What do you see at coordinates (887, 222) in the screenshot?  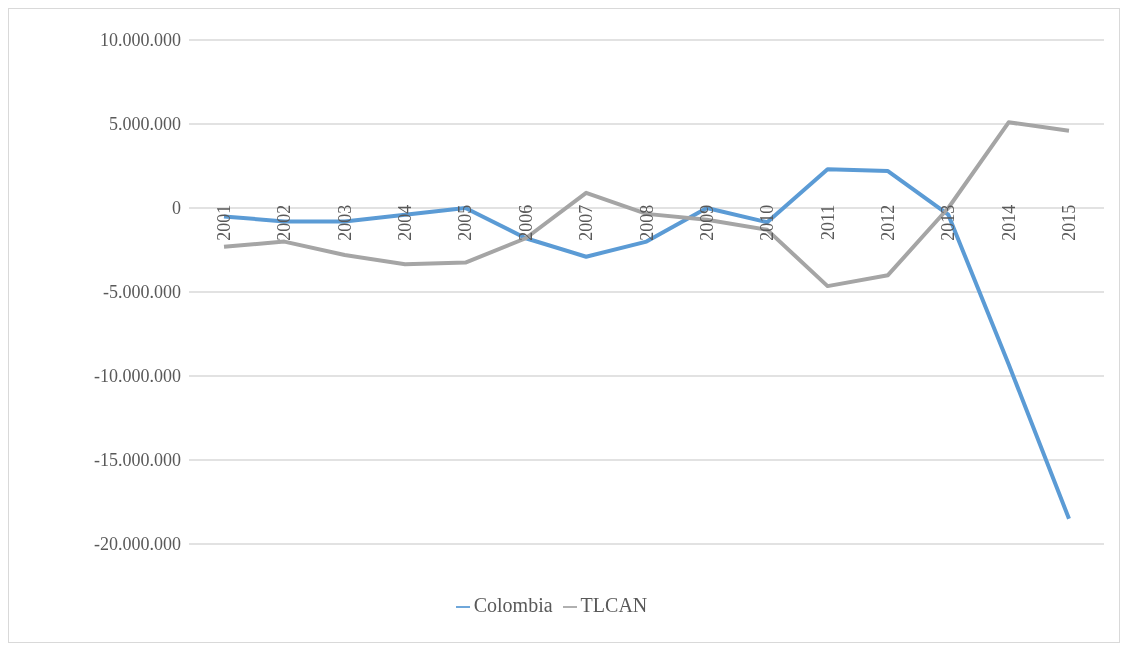 I see `x-tick-label: 2012` at bounding box center [887, 222].